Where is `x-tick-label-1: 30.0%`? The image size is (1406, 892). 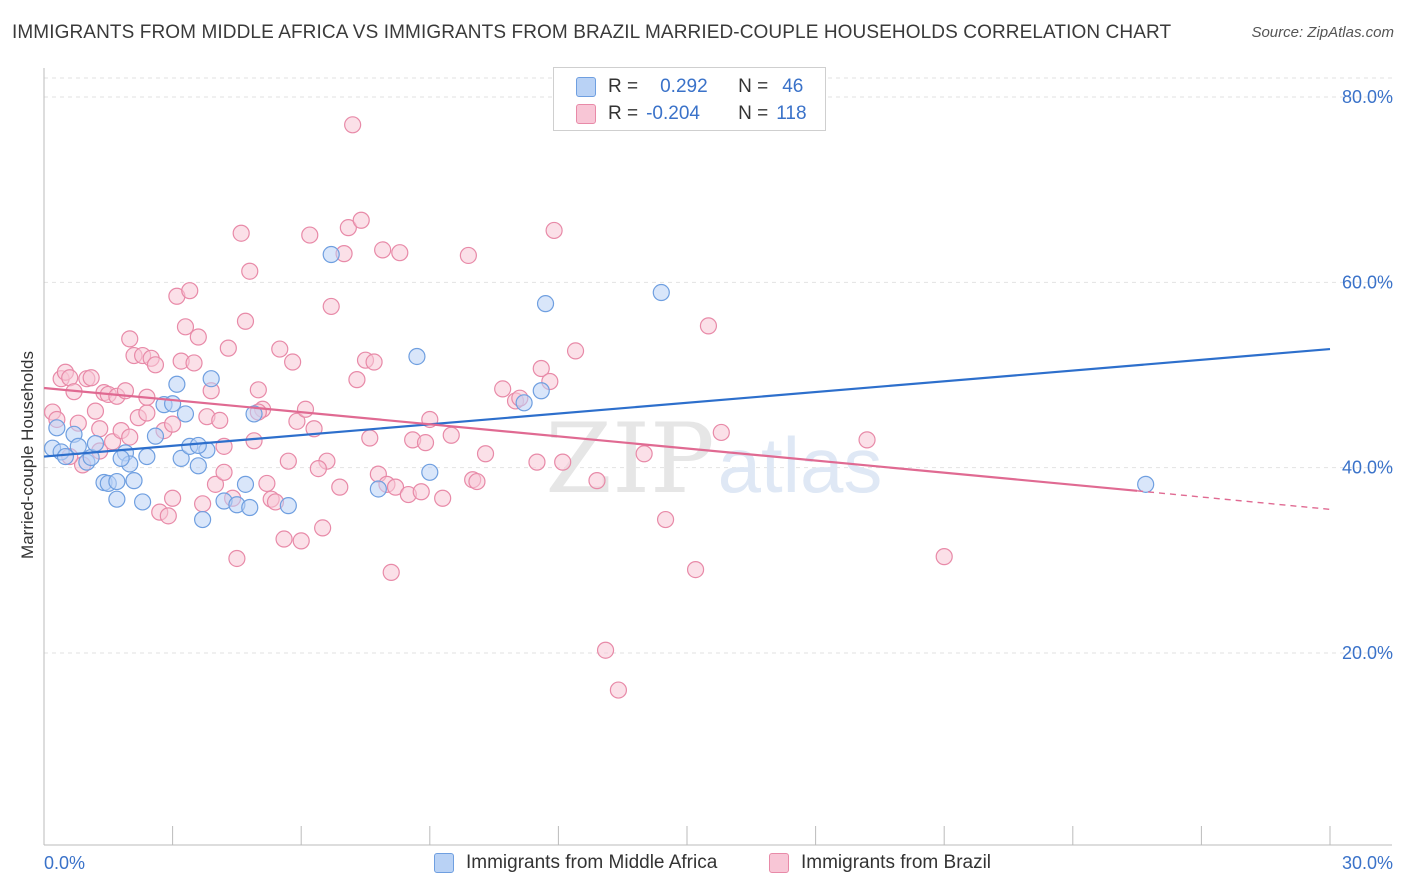 x-tick-label-1: 30.0% is located at coordinates (1367, 863).